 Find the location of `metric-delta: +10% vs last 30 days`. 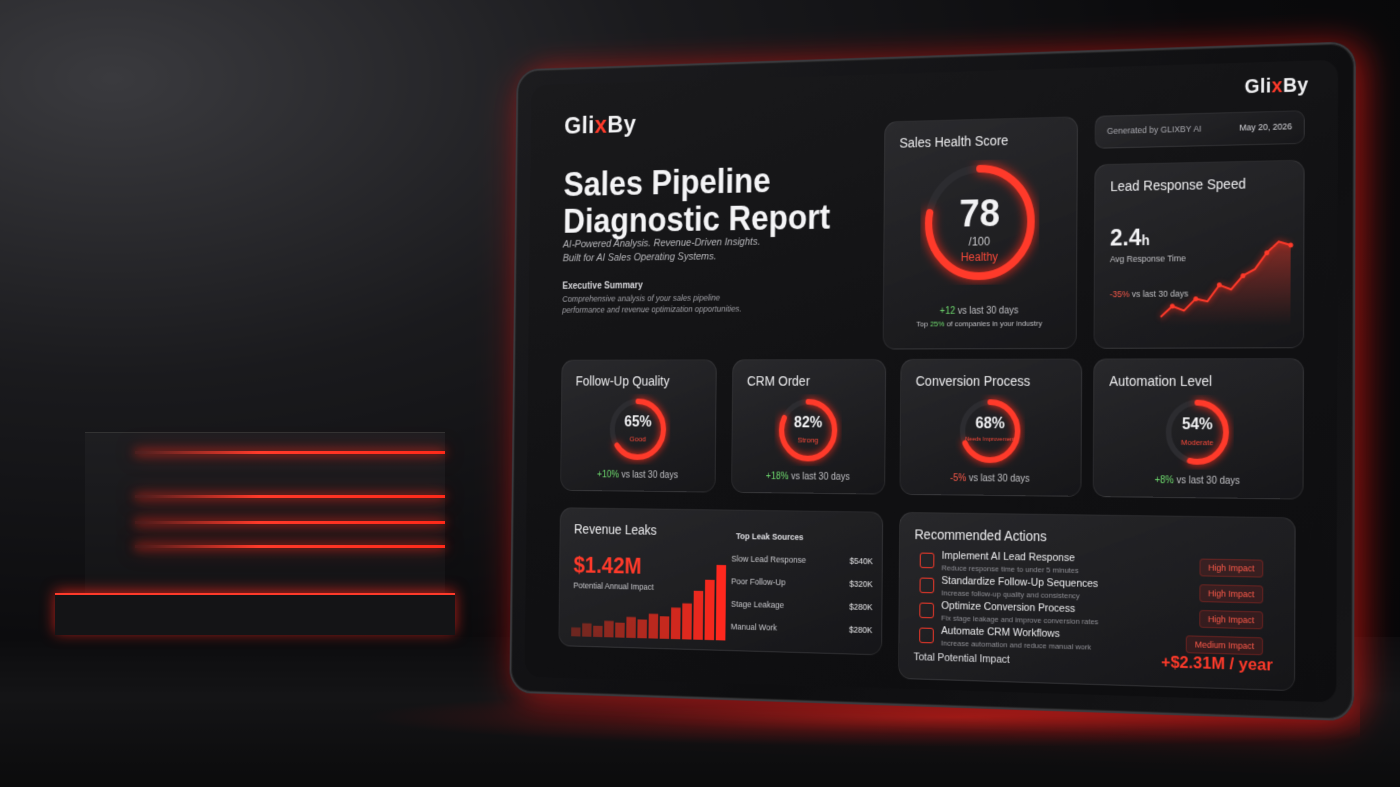

metric-delta: +10% vs last 30 days is located at coordinates (638, 475).